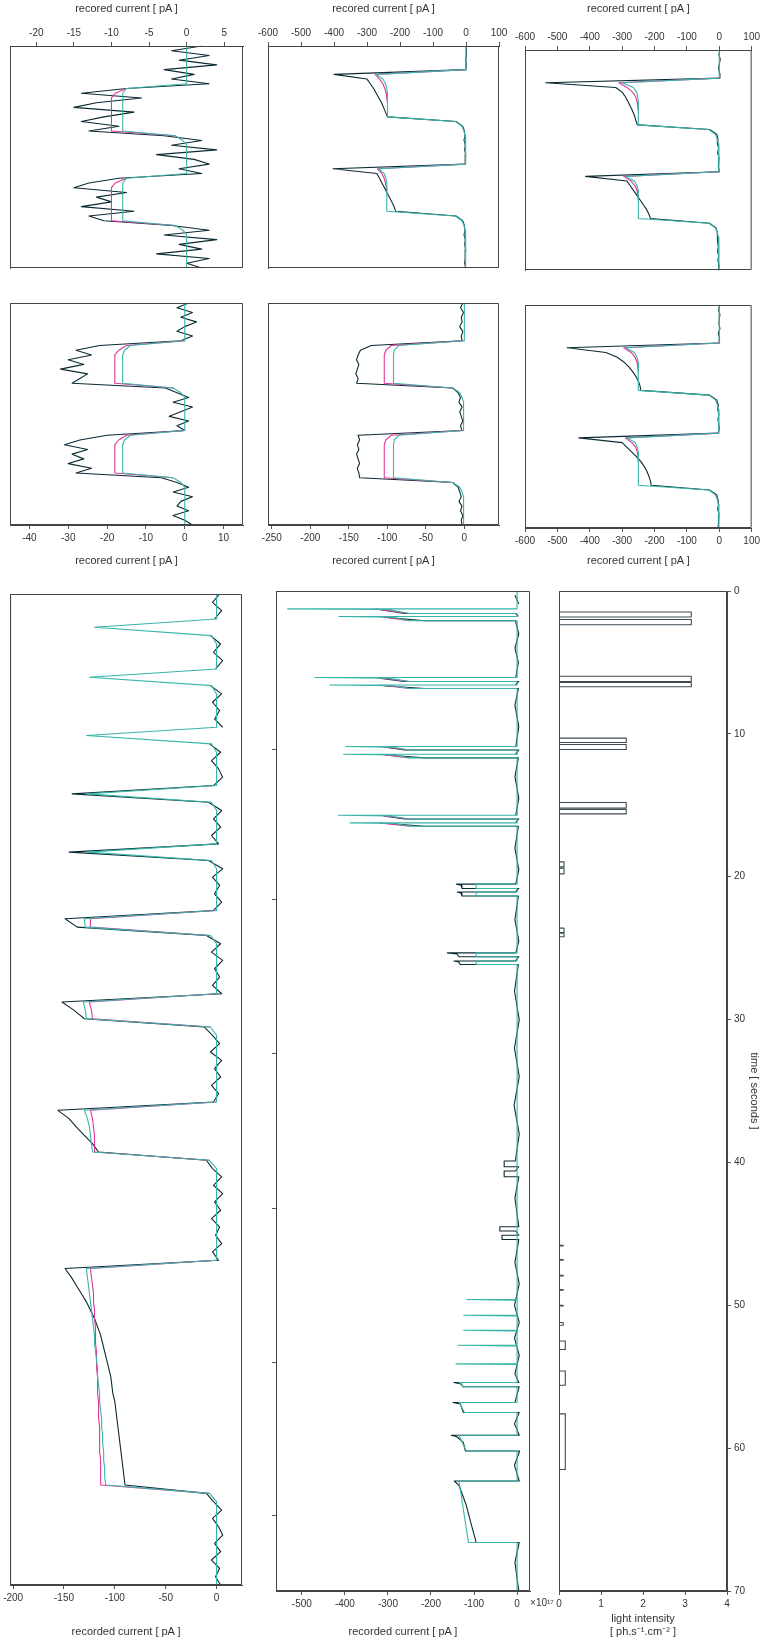  What do you see at coordinates (740, 1019) in the screenshot?
I see `y-tick-label: 30` at bounding box center [740, 1019].